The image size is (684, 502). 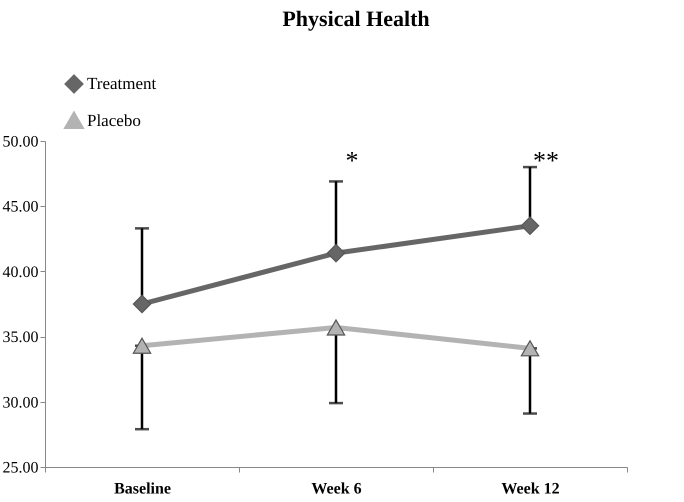 I want to click on y-tick-label: 40.00, so click(x=20, y=272).